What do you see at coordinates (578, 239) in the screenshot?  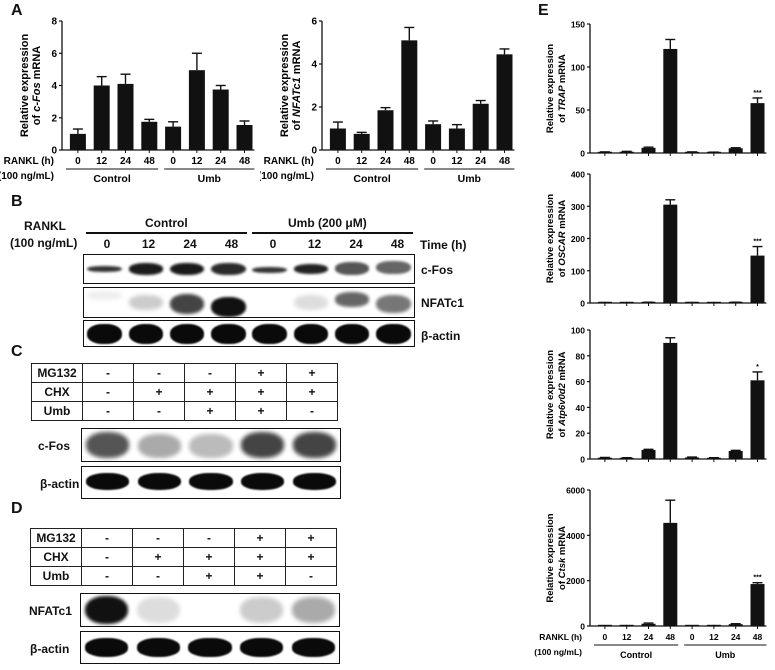 I see `svg-text: 200` at bounding box center [578, 239].